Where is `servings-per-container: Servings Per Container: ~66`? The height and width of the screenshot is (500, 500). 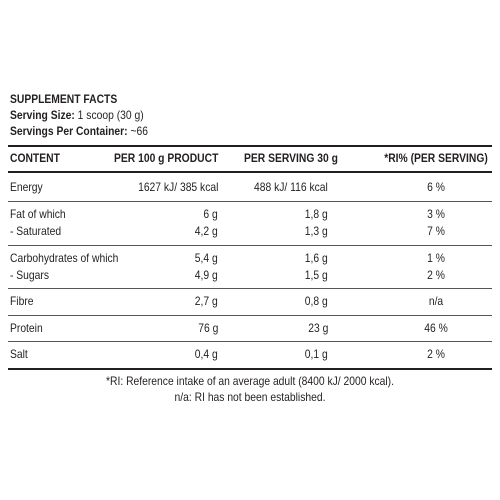 servings-per-container: Servings Per Container: ~66 is located at coordinates (79, 131).